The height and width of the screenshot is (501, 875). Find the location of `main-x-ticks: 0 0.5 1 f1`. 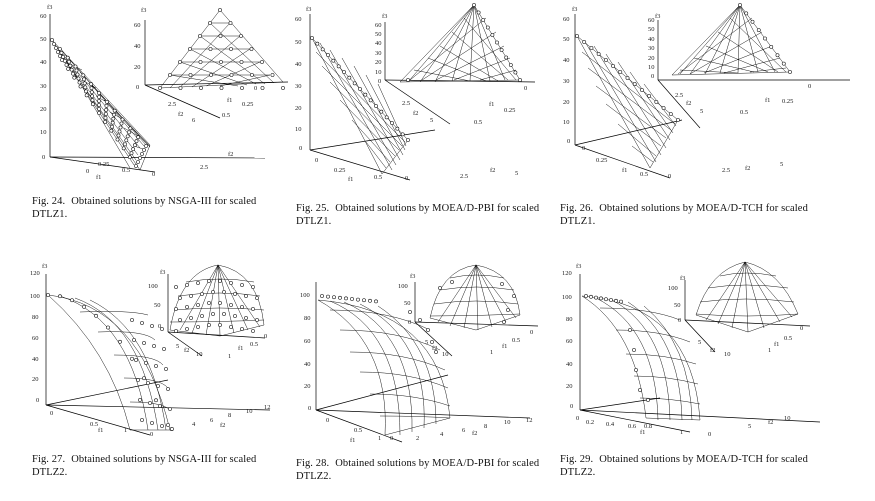

main-x-ticks: 0 0.5 1 f1 is located at coordinates (353, 430).